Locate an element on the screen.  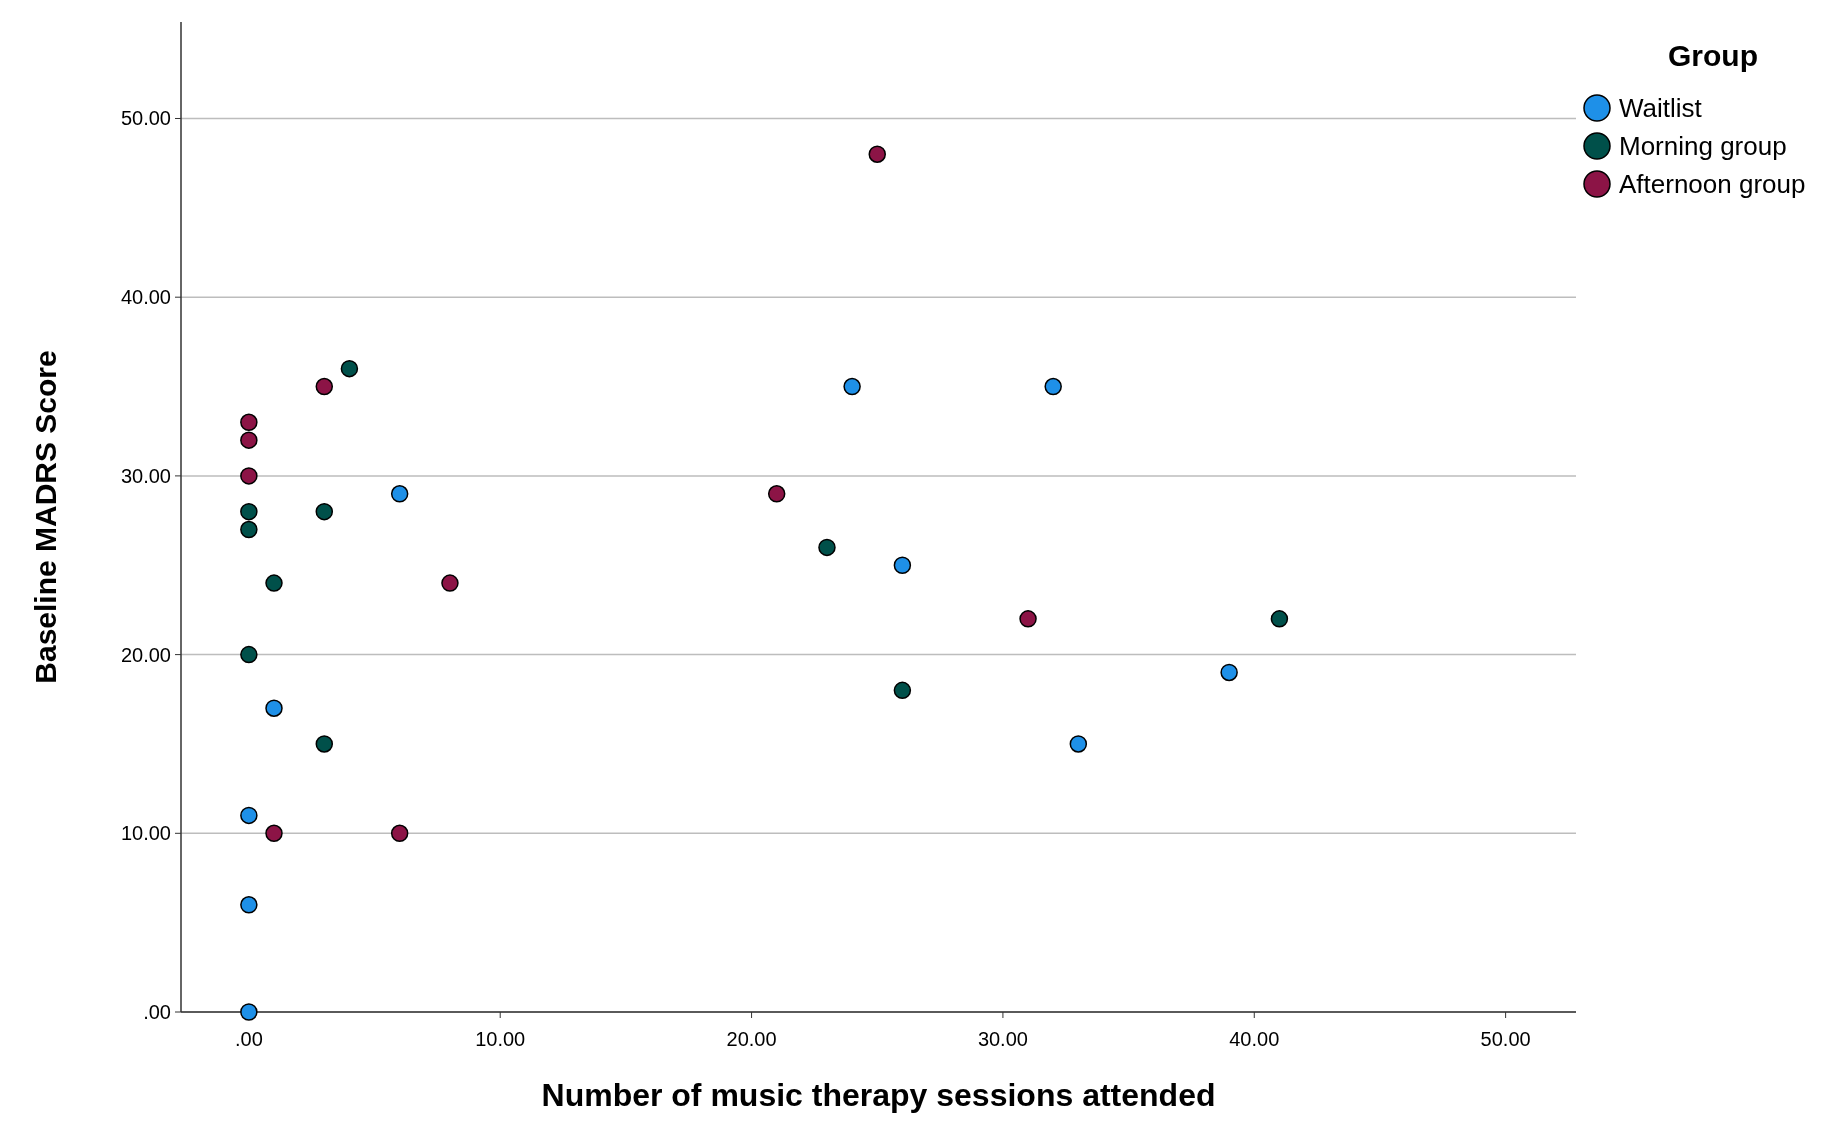
y-tick-label: 40.00 is located at coordinates (145, 297).